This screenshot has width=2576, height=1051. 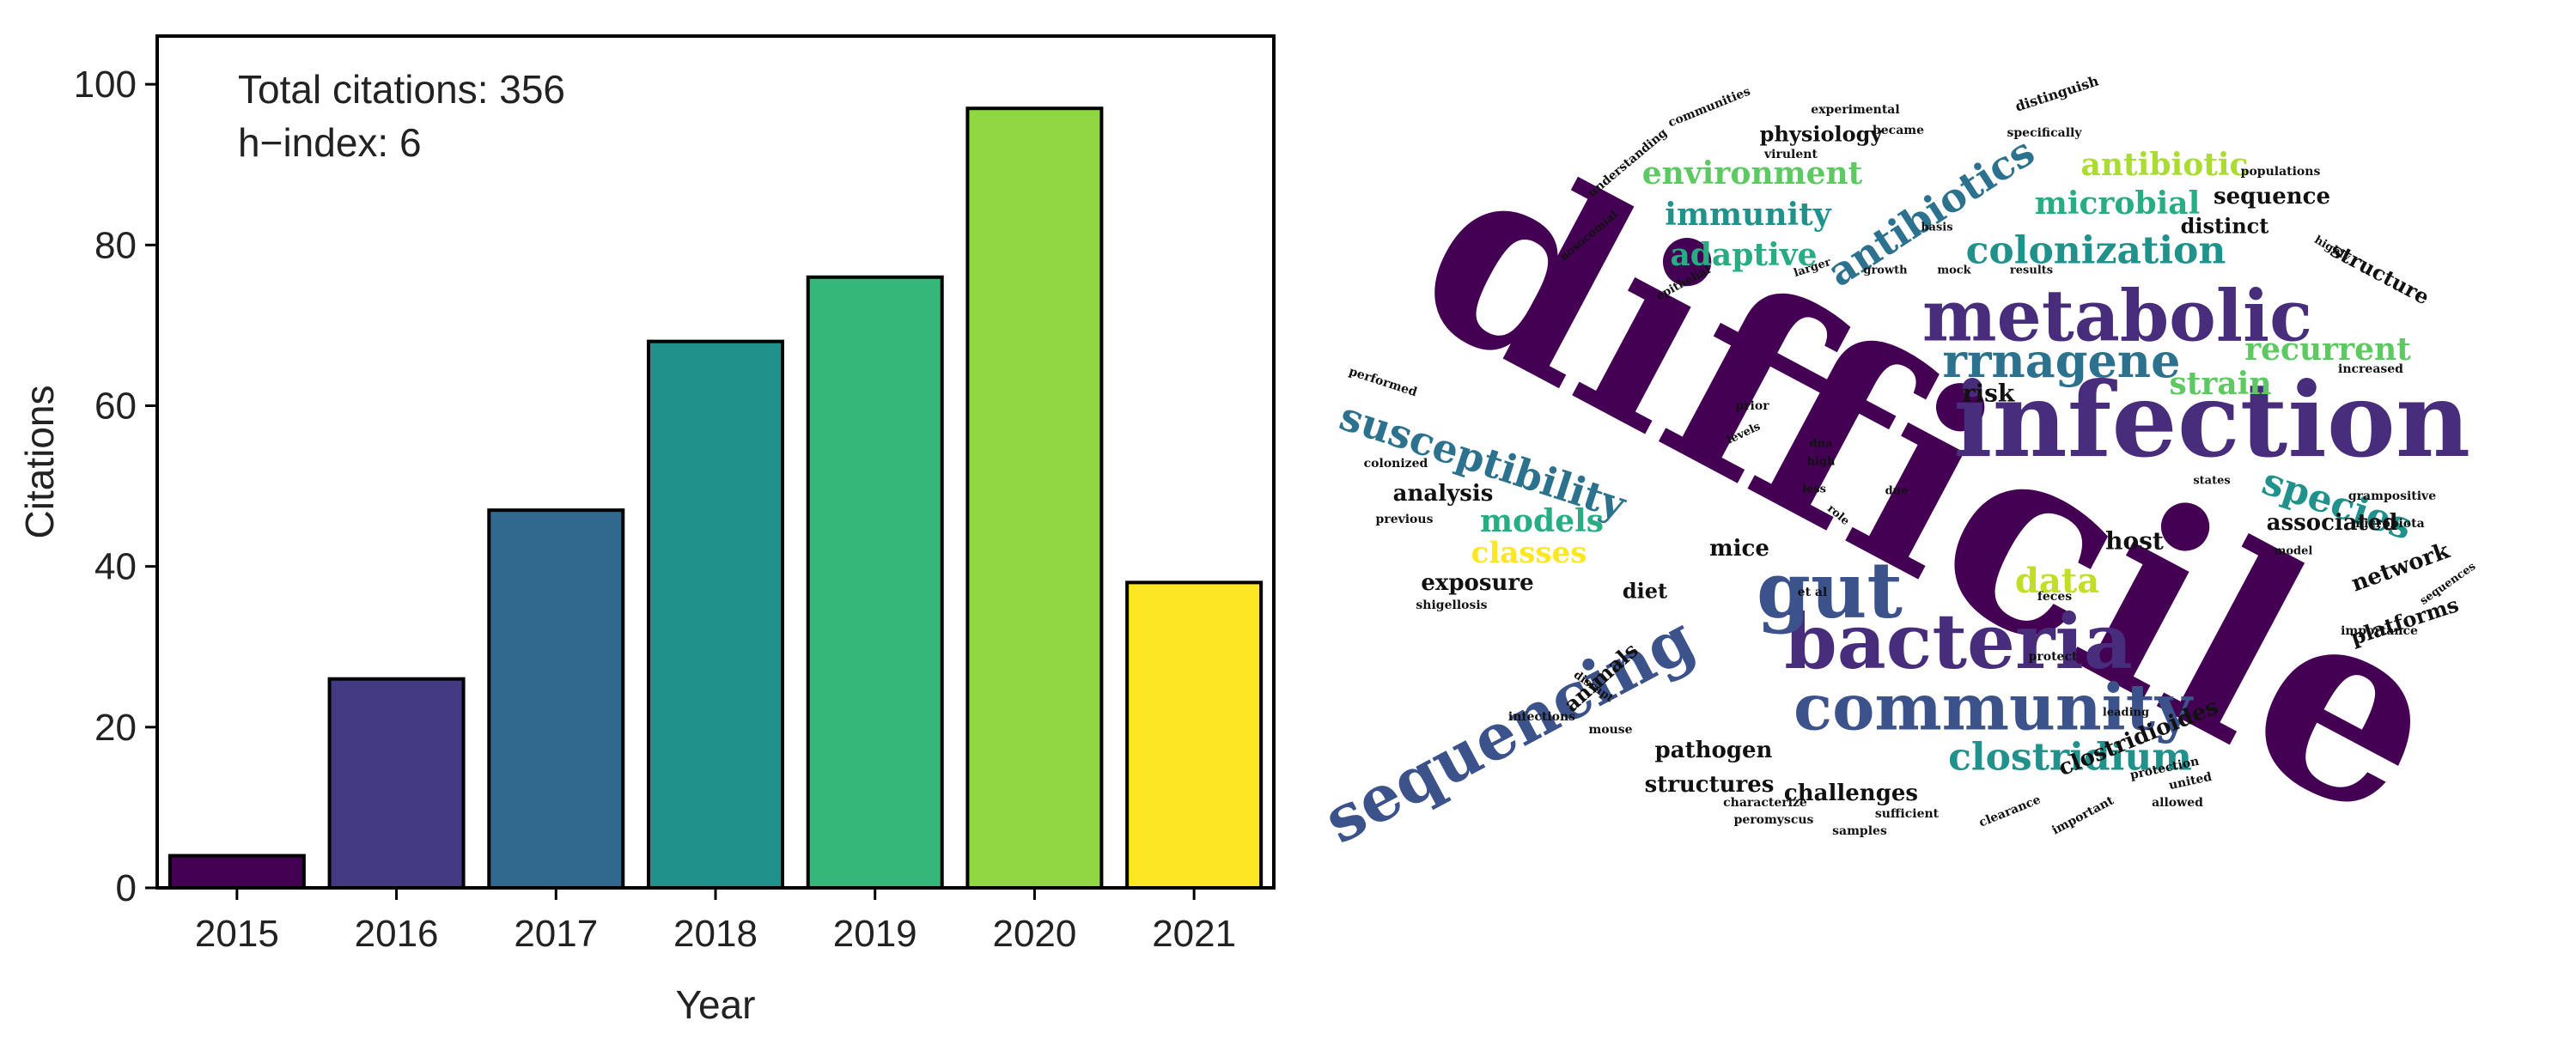 What do you see at coordinates (2118, 203) in the screenshot?
I see `word-microbial: microbial` at bounding box center [2118, 203].